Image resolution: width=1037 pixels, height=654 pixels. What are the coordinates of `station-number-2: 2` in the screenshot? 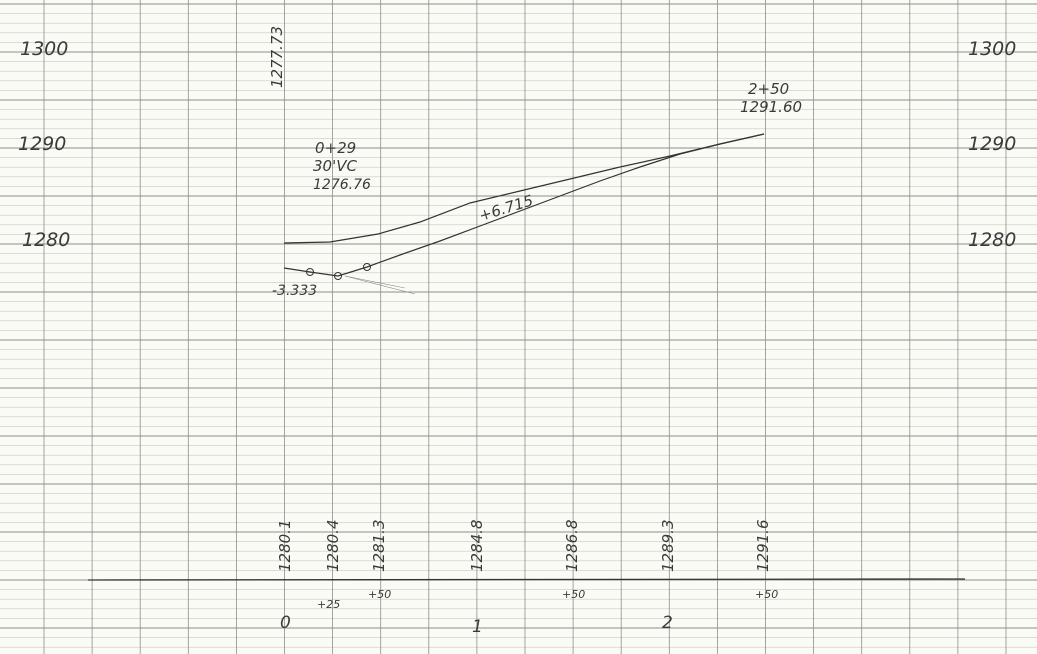 It's located at (667, 623).